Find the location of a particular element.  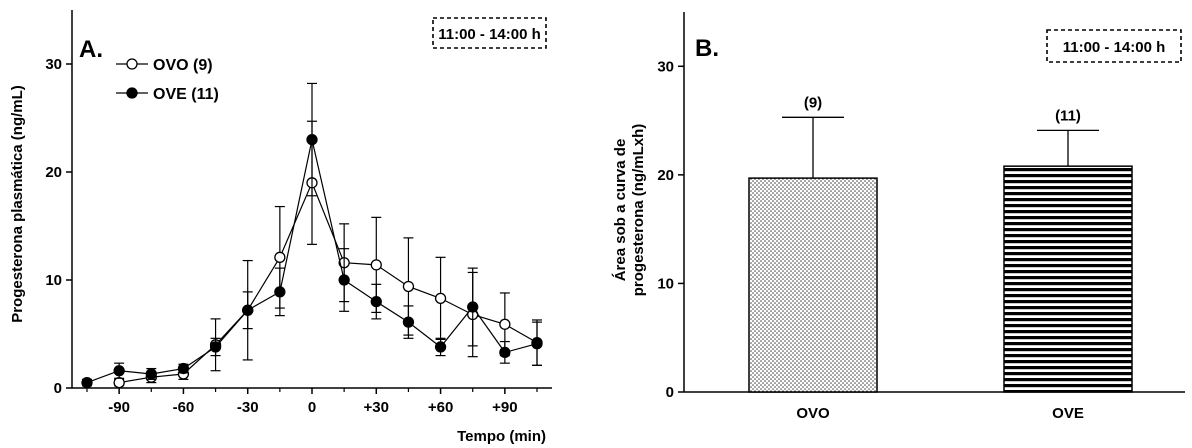

bar-n-label-ove: (11) is located at coordinates (1068, 115).